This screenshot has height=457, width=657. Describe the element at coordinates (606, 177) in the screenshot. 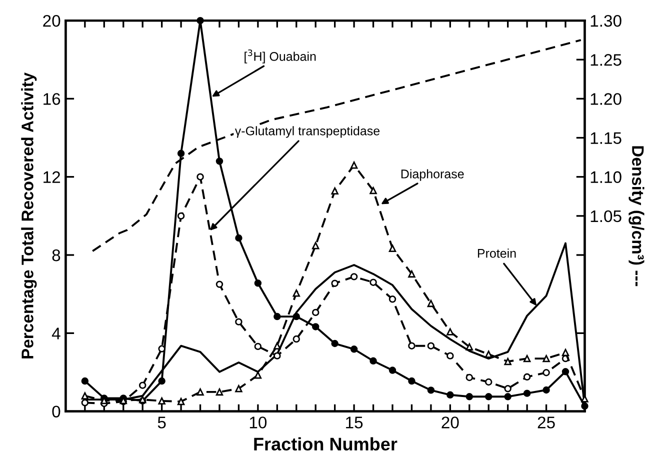

I see `y2-tick-label: 1.10` at that location.